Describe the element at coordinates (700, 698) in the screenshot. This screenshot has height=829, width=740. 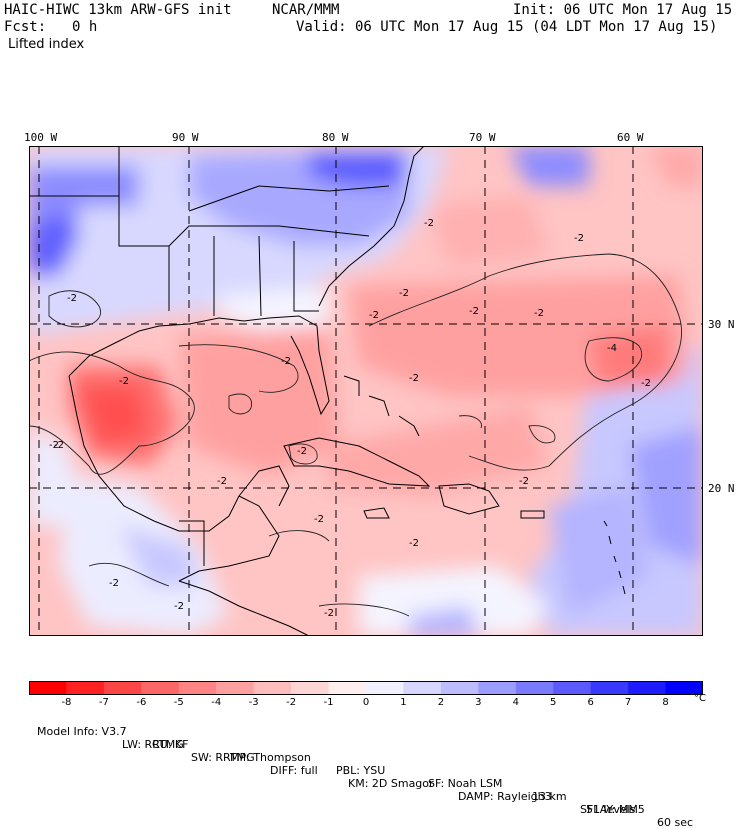
I see `colorbar-unit: °C` at that location.